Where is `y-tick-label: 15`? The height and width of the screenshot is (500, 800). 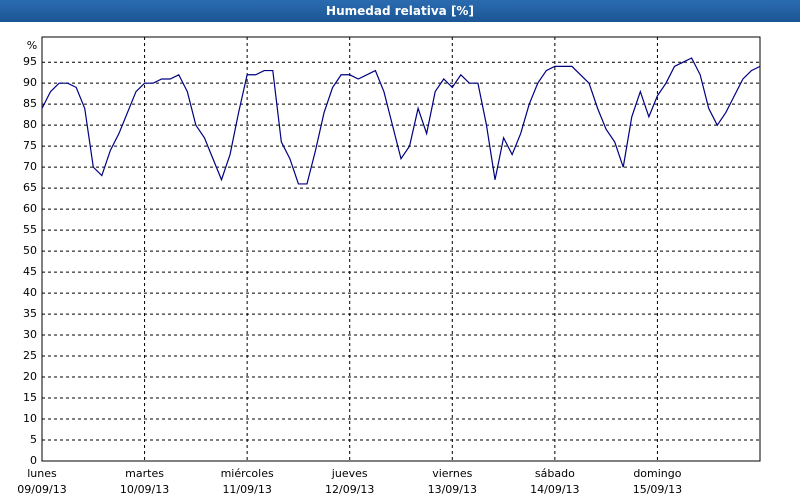
y-tick-label: 15 is located at coordinates (30, 397).